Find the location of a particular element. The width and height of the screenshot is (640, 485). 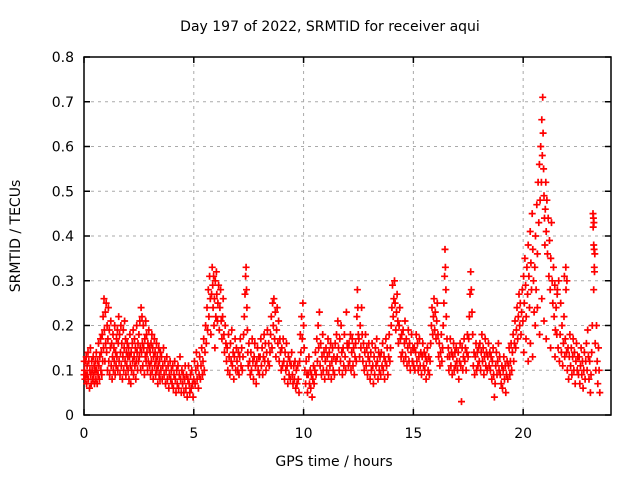

y-tick-label: 0.1 is located at coordinates (63, 371).